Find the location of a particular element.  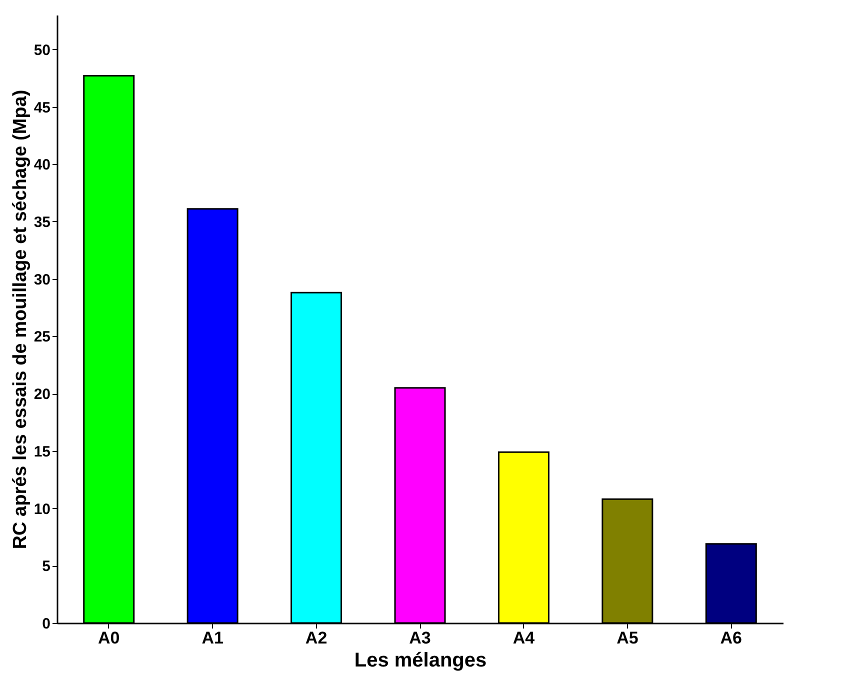

y-tick-label: 20 is located at coordinates (42, 395).